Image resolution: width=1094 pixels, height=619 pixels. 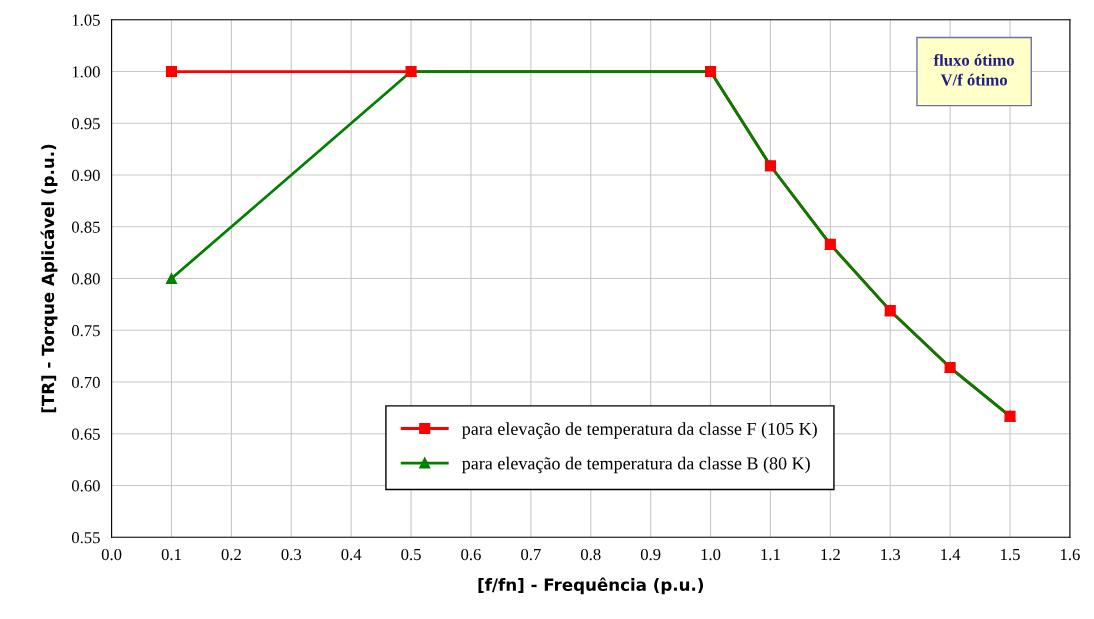 I want to click on x-tick-label: 1.6, so click(x=1070, y=554).